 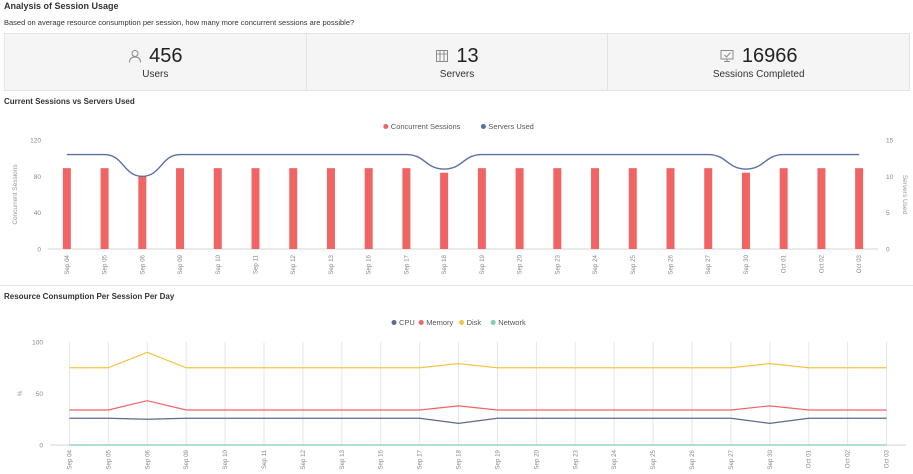 What do you see at coordinates (497, 459) in the screenshot?
I see `x-tick-label: Sep 19` at bounding box center [497, 459].